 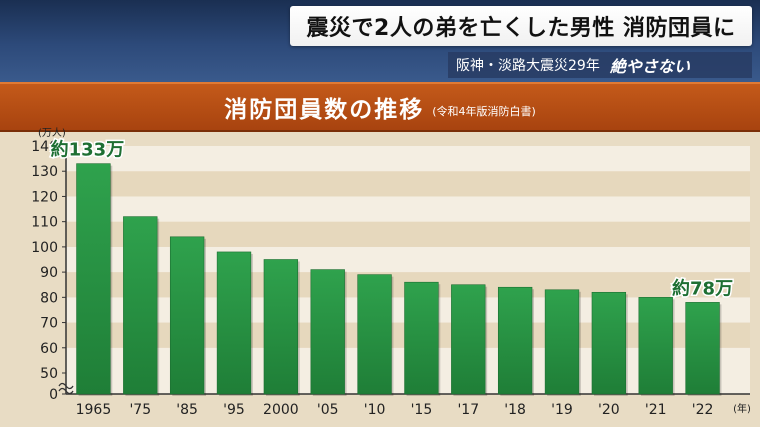 I want to click on x-unit-label: (年), so click(x=742, y=408).